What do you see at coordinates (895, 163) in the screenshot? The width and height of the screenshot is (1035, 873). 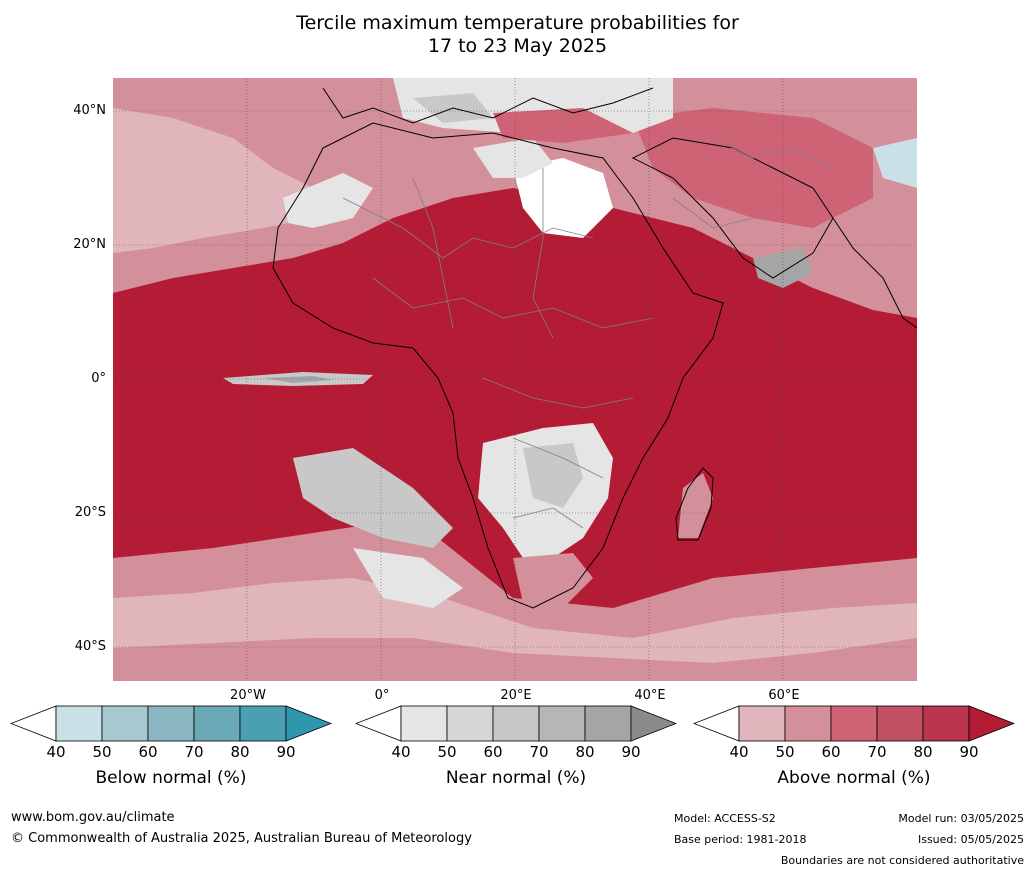 I see `east-below-normal` at bounding box center [895, 163].